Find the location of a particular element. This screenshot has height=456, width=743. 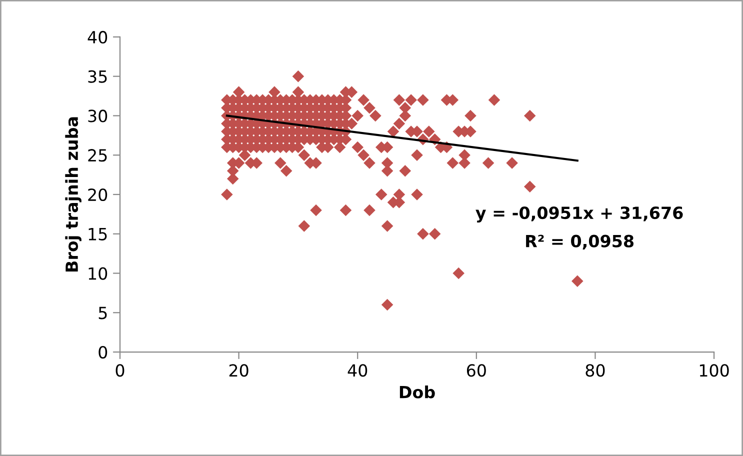

x-axis-title: Dob is located at coordinates (417, 392).